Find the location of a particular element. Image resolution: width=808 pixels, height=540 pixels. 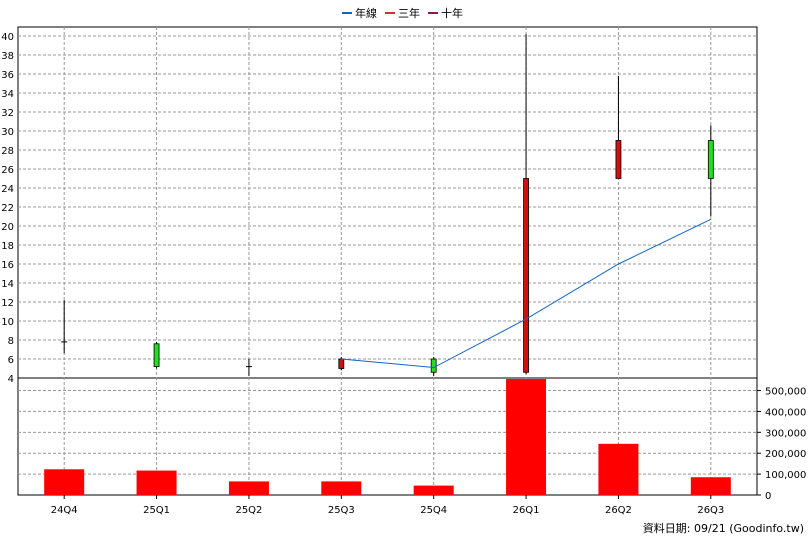

volume-y-axis: 0 100,000 200,000 300,000 400,000 500,000 is located at coordinates (781, 444).